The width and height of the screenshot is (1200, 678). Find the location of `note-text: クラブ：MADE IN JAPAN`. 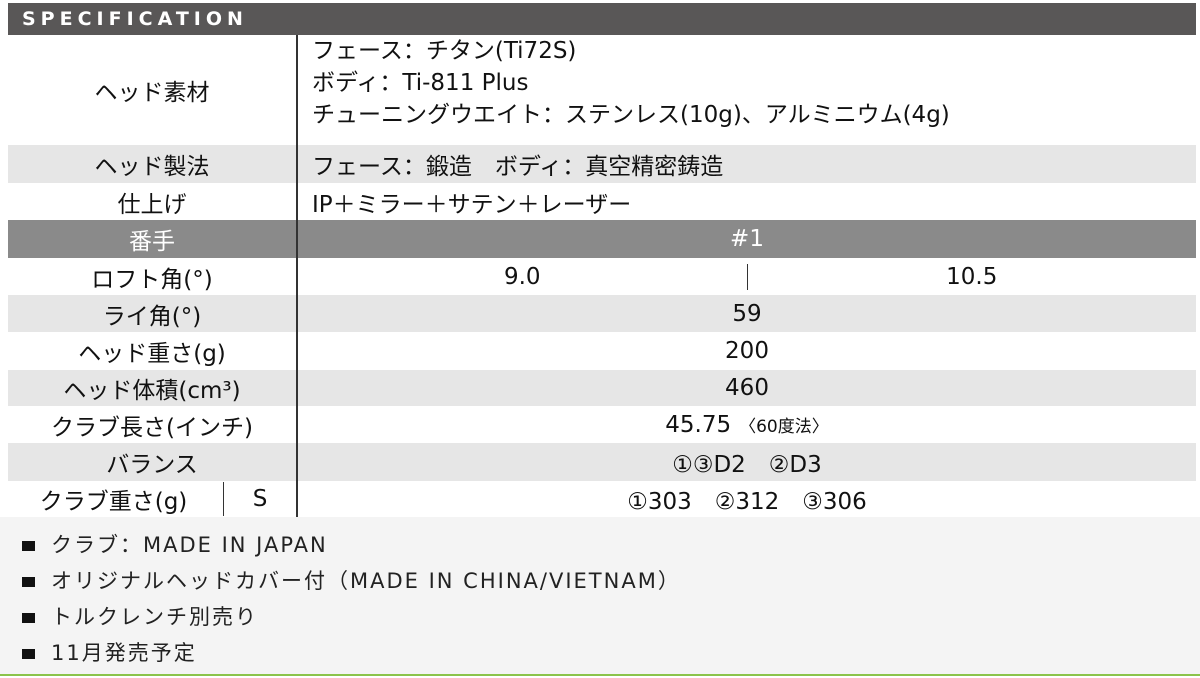

note-text: クラブ：MADE IN JAPAN is located at coordinates (189, 545).